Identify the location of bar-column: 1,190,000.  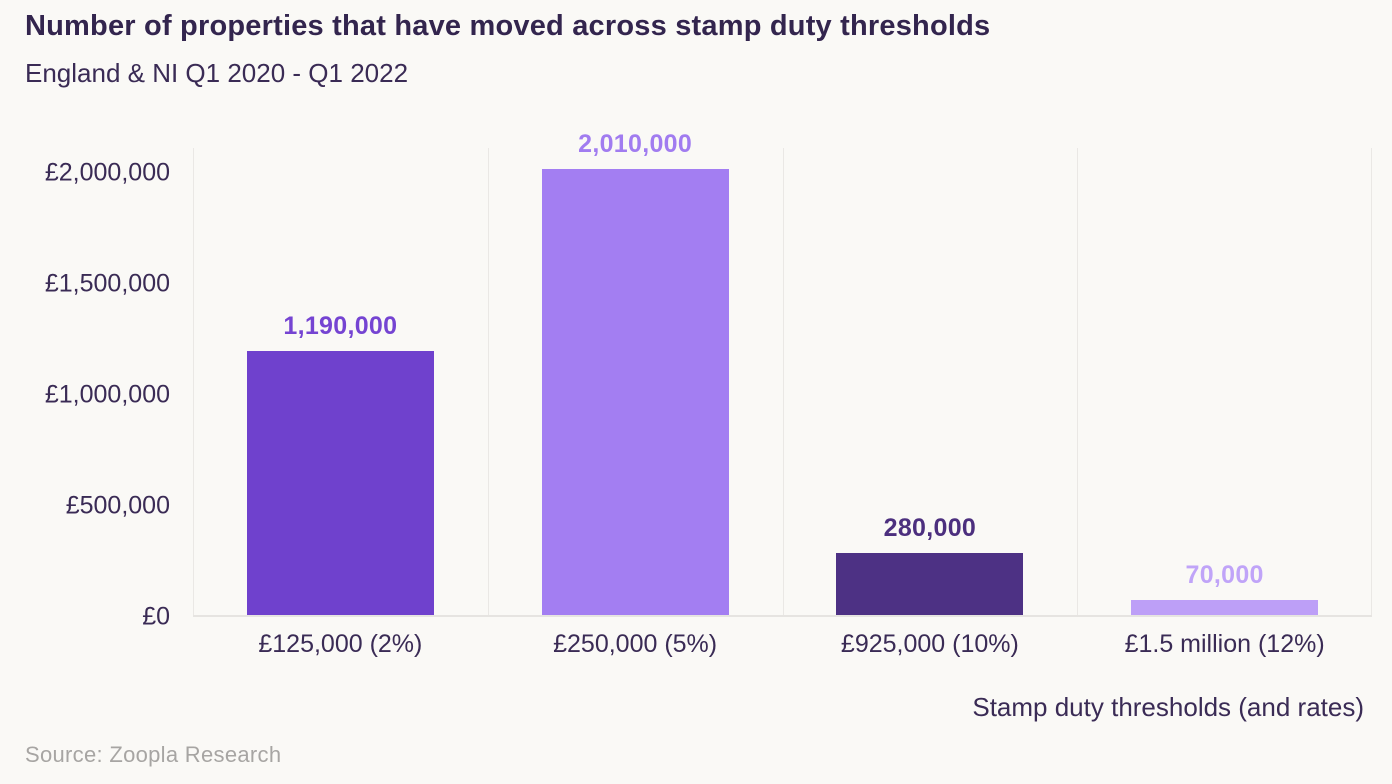
(340, 381).